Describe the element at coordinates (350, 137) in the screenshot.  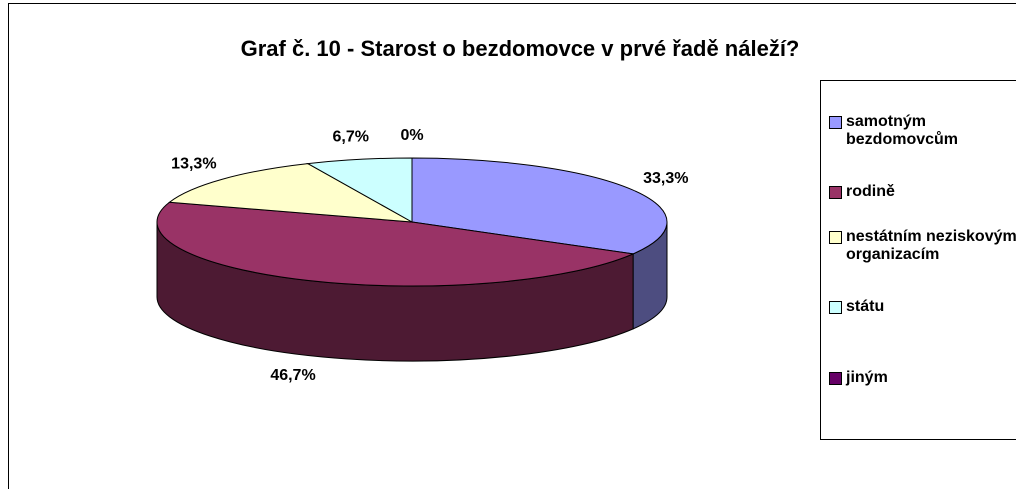
I see `data-label: 6,7%` at that location.